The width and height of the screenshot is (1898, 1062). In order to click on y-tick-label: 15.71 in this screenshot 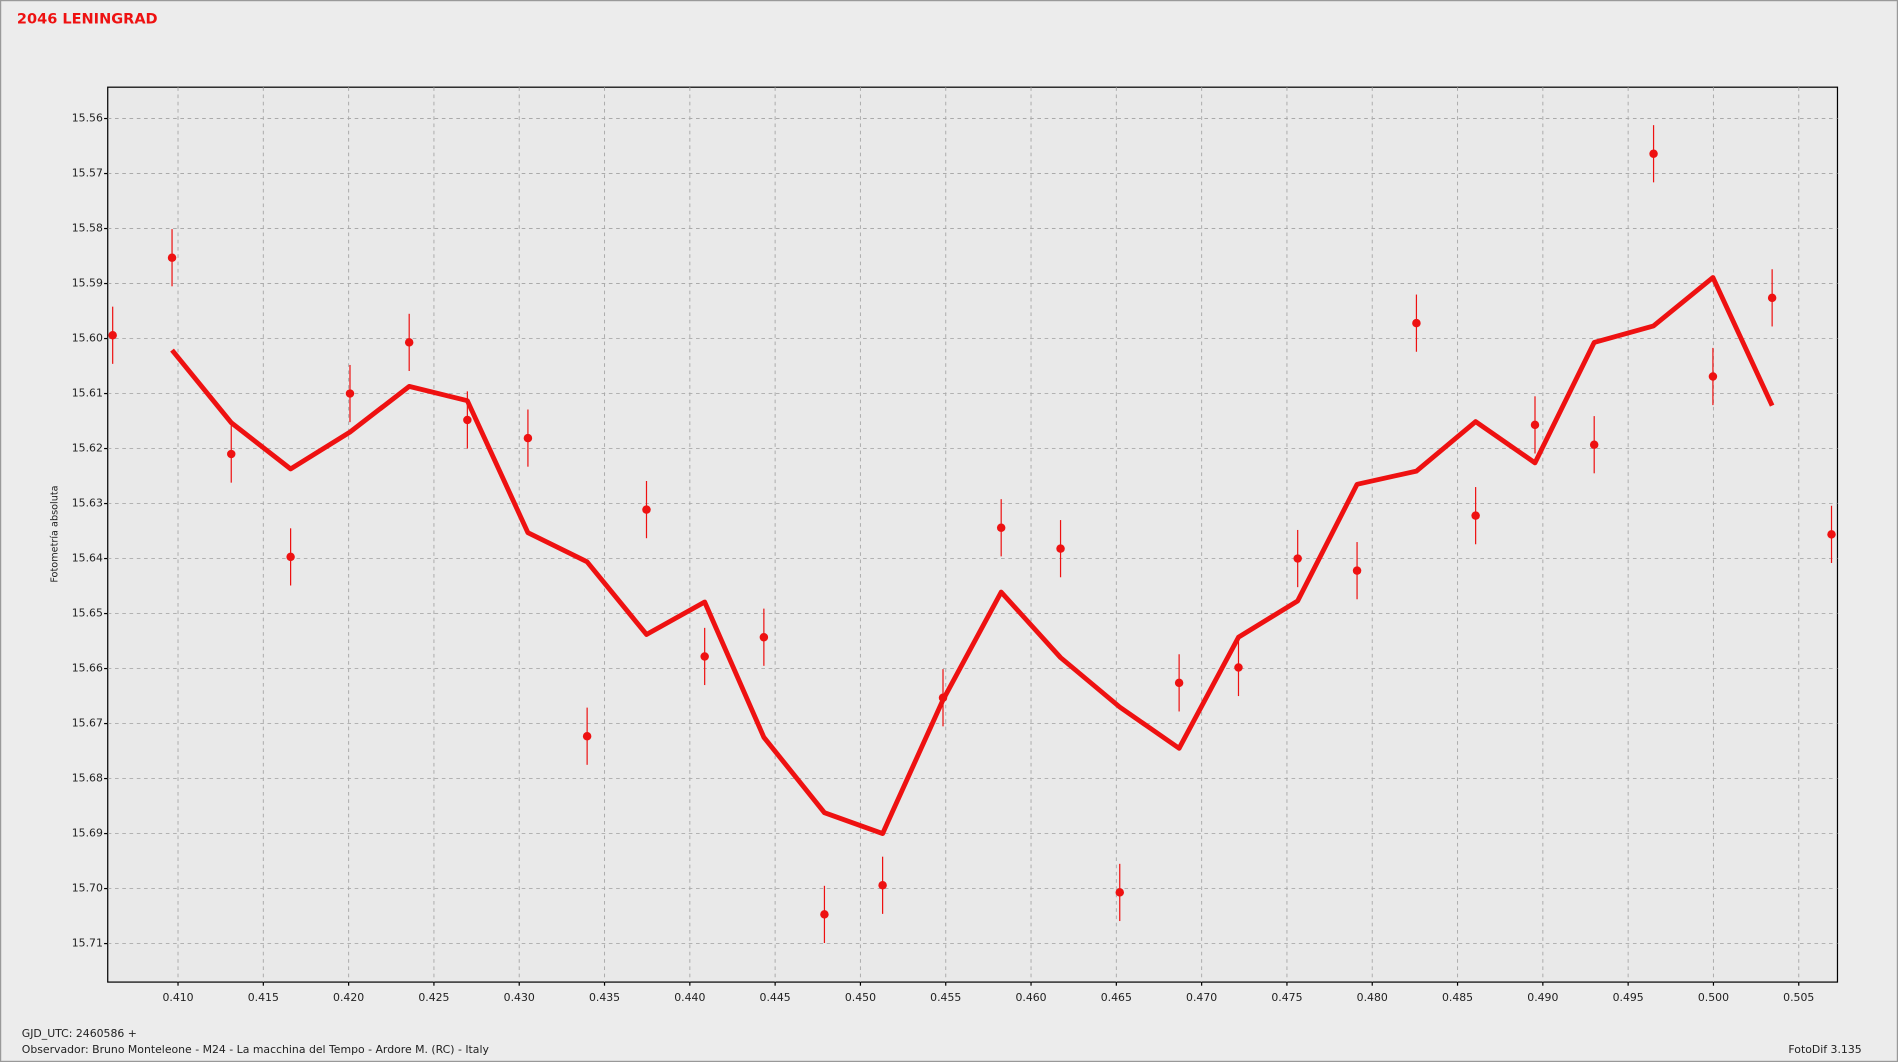, I will do `click(87, 943)`.